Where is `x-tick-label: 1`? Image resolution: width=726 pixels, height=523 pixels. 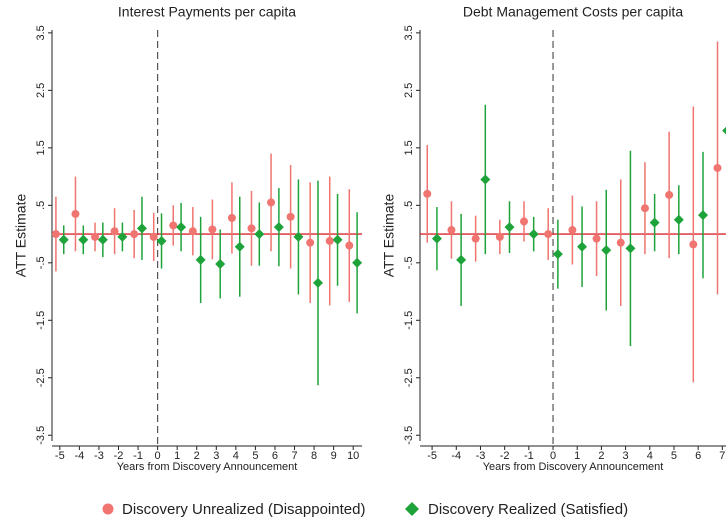
x-tick-label: 1 is located at coordinates (177, 456).